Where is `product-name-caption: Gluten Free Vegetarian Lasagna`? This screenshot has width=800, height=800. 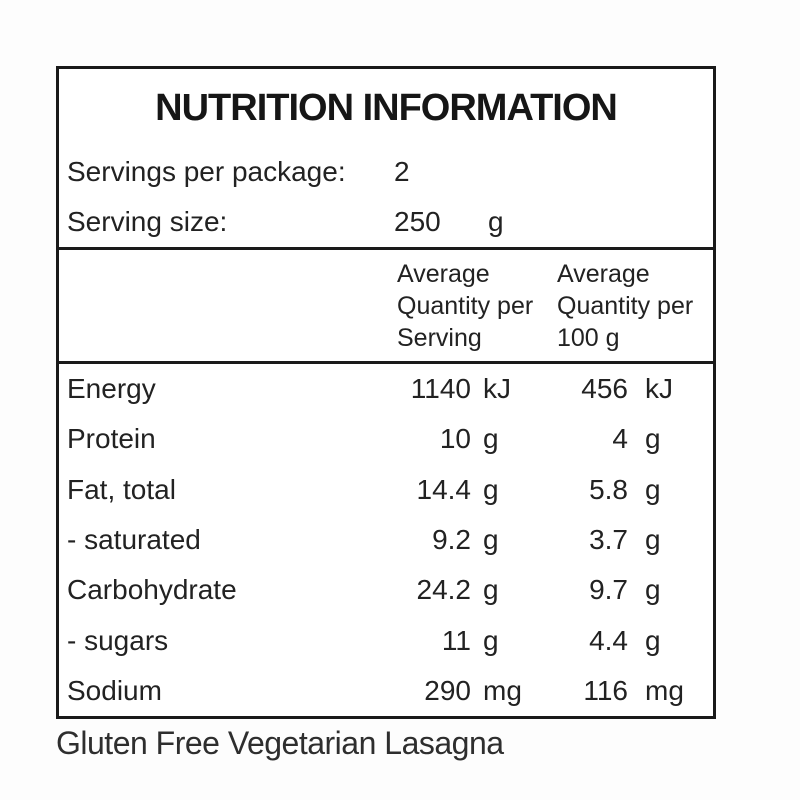
product-name-caption: Gluten Free Vegetarian Lasagna is located at coordinates (280, 743).